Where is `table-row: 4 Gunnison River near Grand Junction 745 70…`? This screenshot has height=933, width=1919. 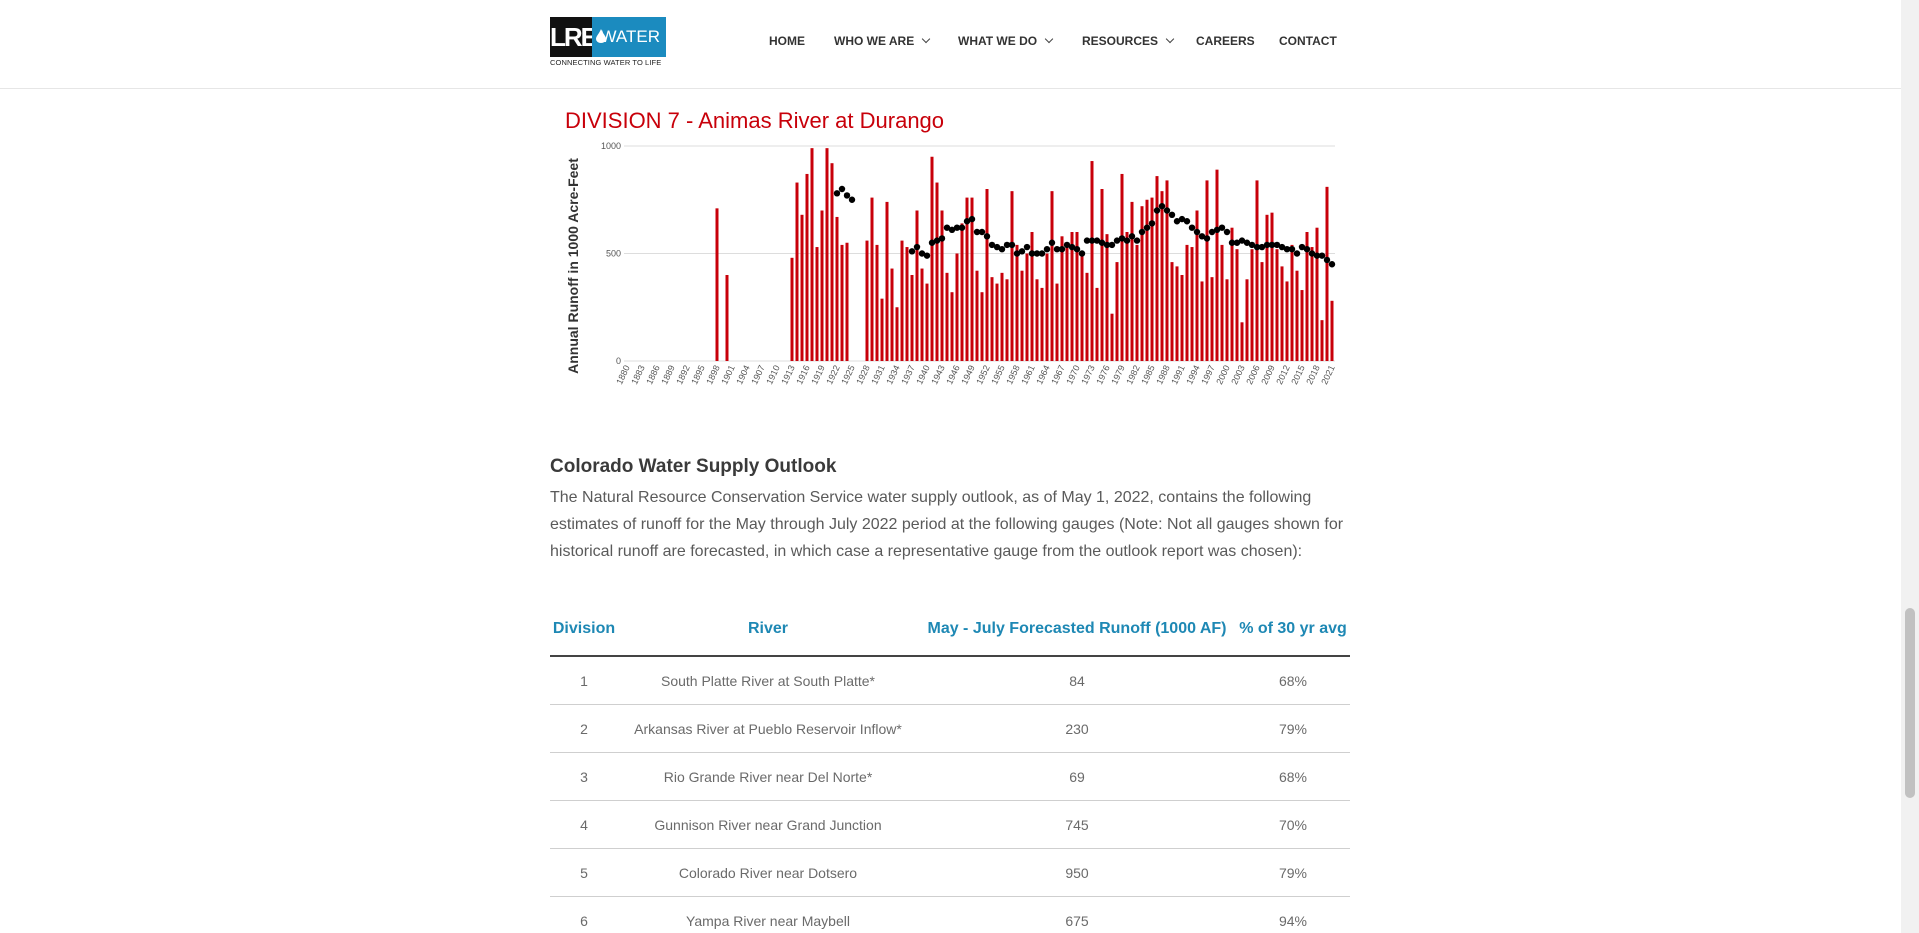 table-row: 4 Gunnison River near Grand Junction 745 70… is located at coordinates (950, 824).